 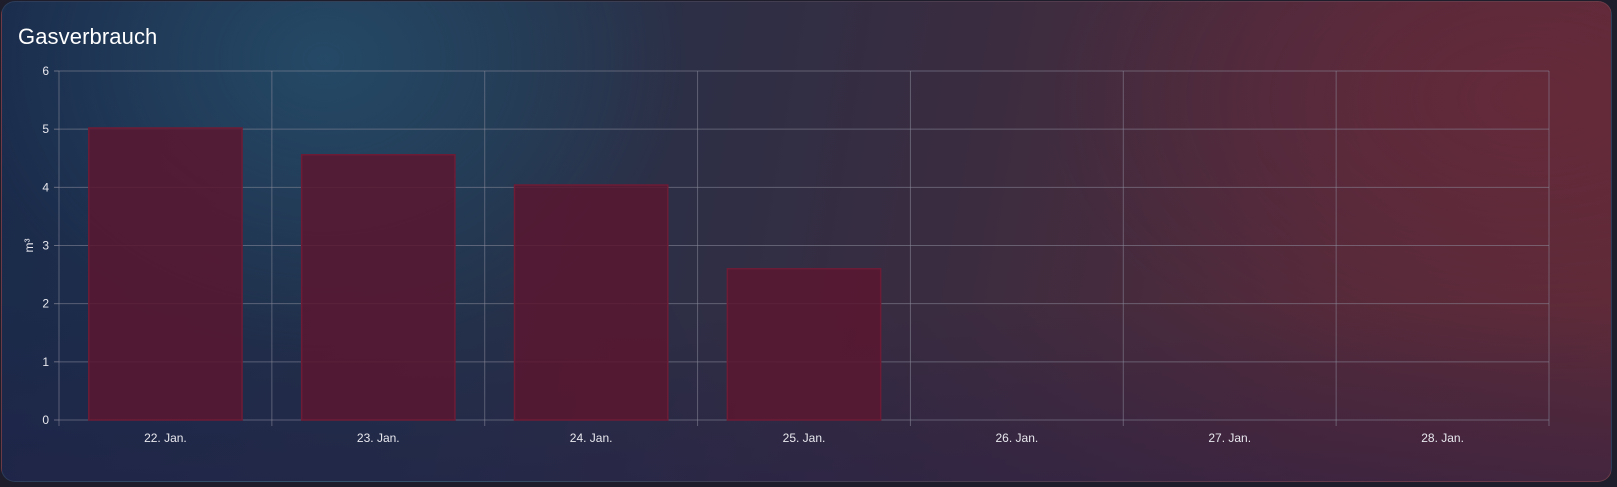 I want to click on card-title: Gasverbrauch, so click(x=88, y=36).